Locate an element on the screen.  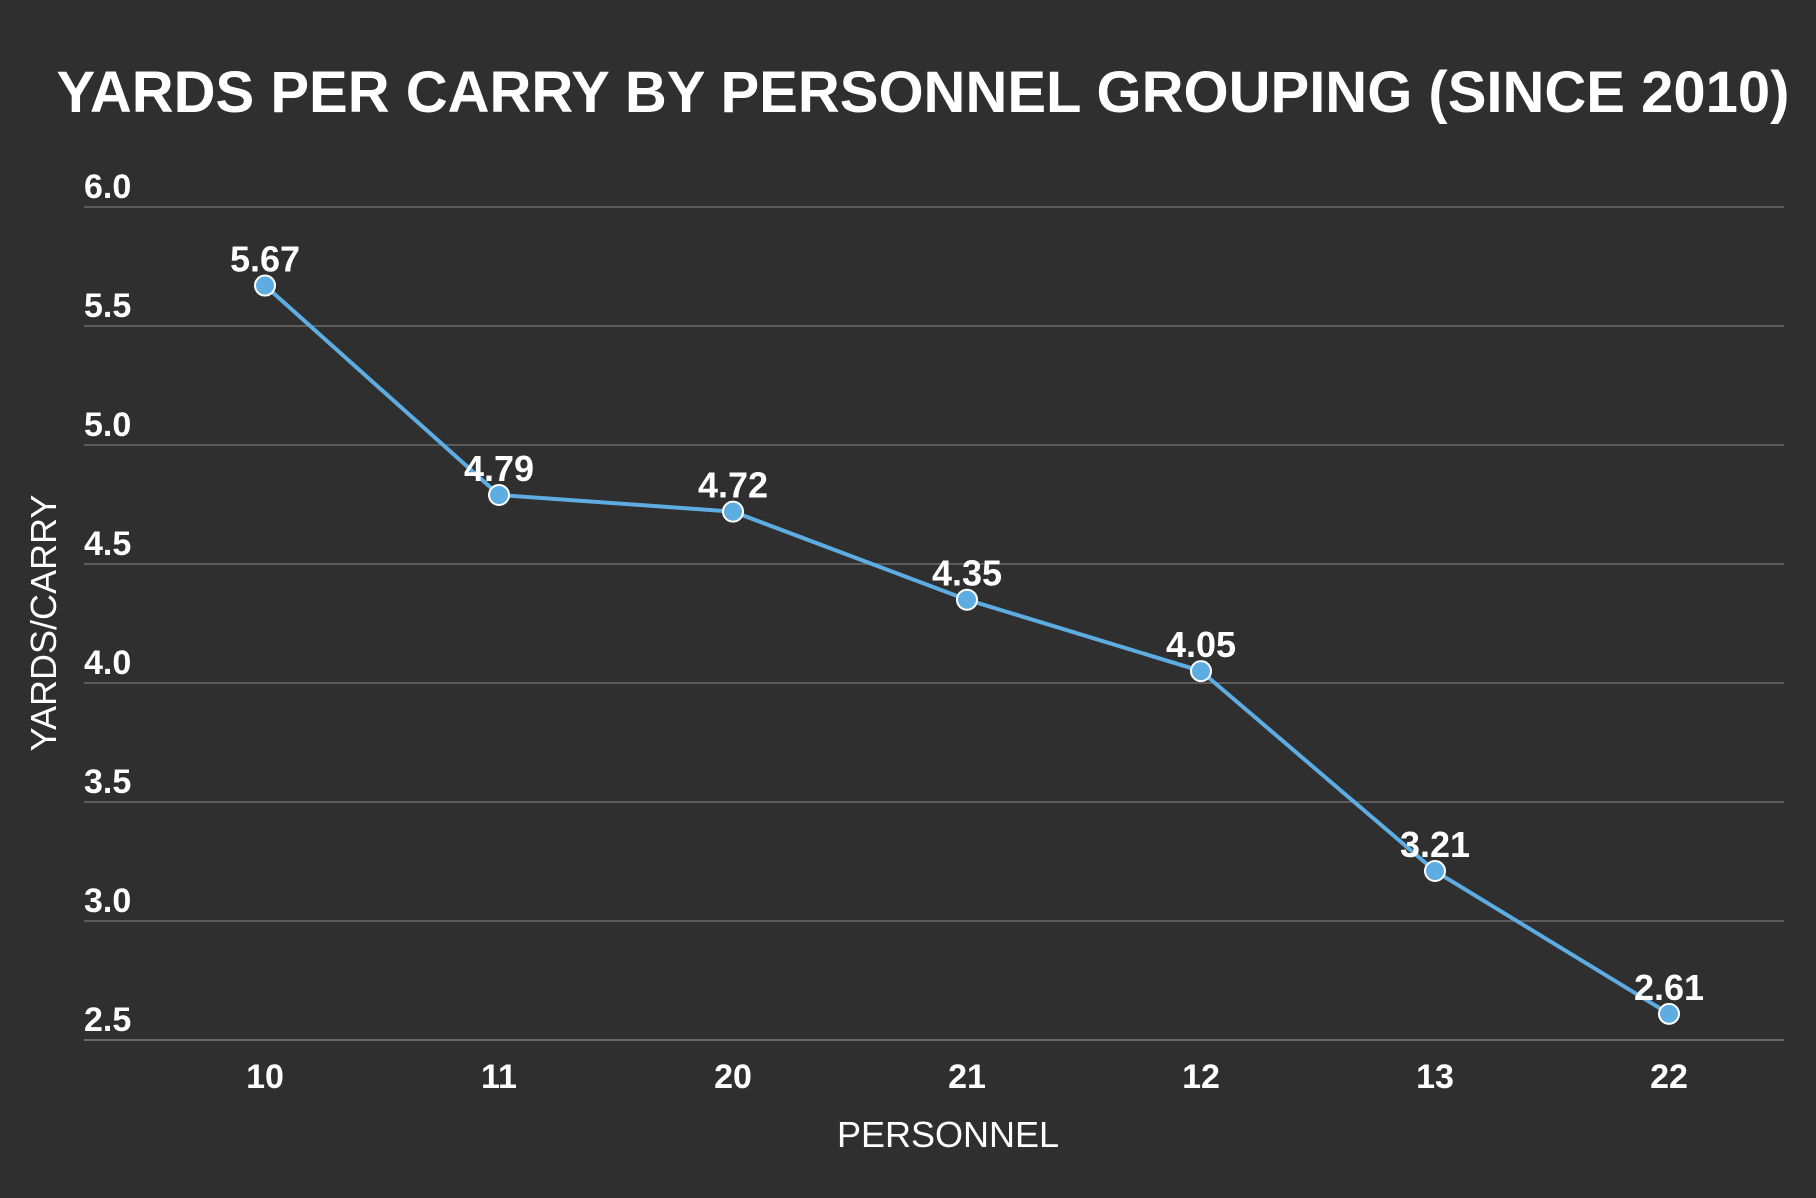
data-label: 4.35 is located at coordinates (967, 573).